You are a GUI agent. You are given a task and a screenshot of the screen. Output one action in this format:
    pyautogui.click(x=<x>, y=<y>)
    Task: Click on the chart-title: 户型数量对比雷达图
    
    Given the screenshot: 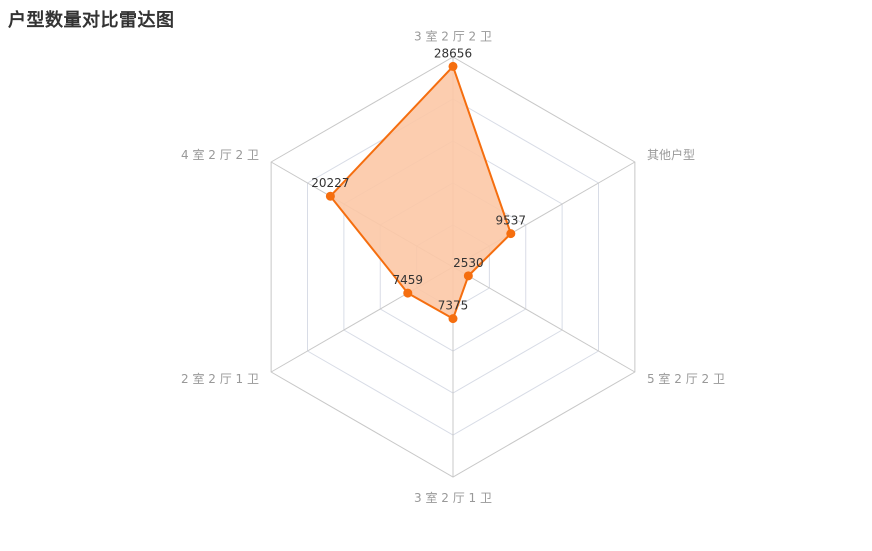 What is the action you would take?
    pyautogui.click(x=91, y=20)
    